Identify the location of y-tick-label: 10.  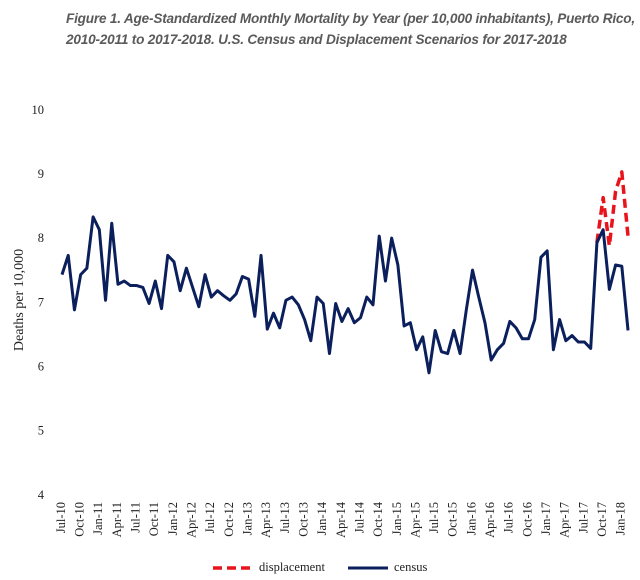
(38, 110).